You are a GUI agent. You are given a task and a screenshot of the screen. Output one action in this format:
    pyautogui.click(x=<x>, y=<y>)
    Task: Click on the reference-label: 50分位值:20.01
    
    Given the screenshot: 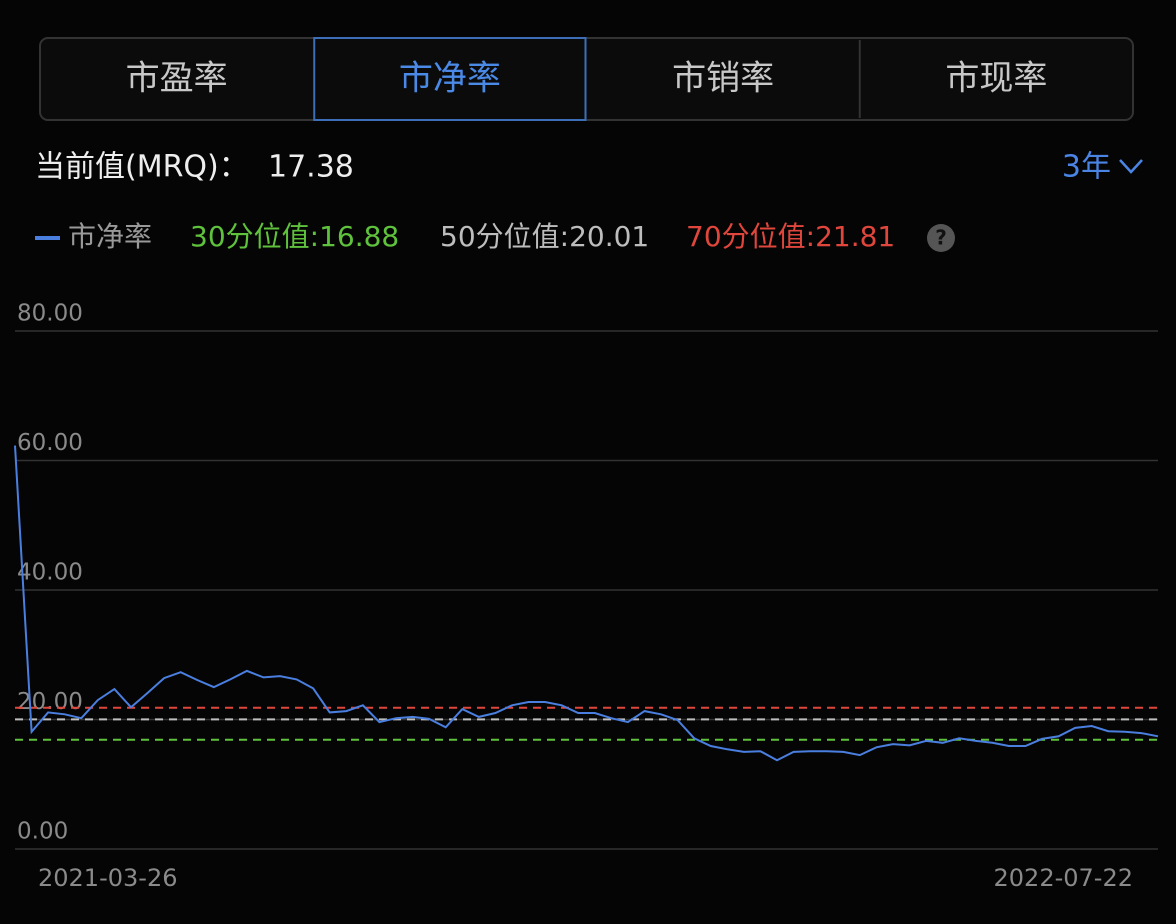 What is the action you would take?
    pyautogui.click(x=544, y=236)
    